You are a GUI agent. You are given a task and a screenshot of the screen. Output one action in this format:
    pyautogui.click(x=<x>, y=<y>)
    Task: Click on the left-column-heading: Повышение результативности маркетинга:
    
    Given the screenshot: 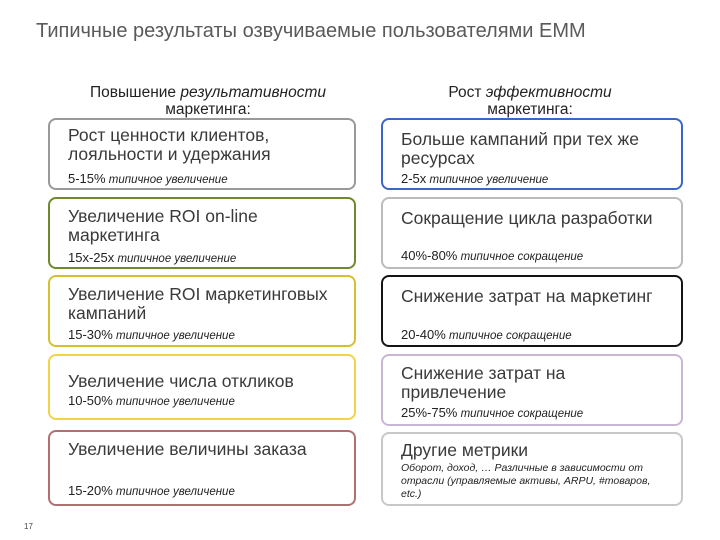 What is the action you would take?
    pyautogui.click(x=208, y=101)
    